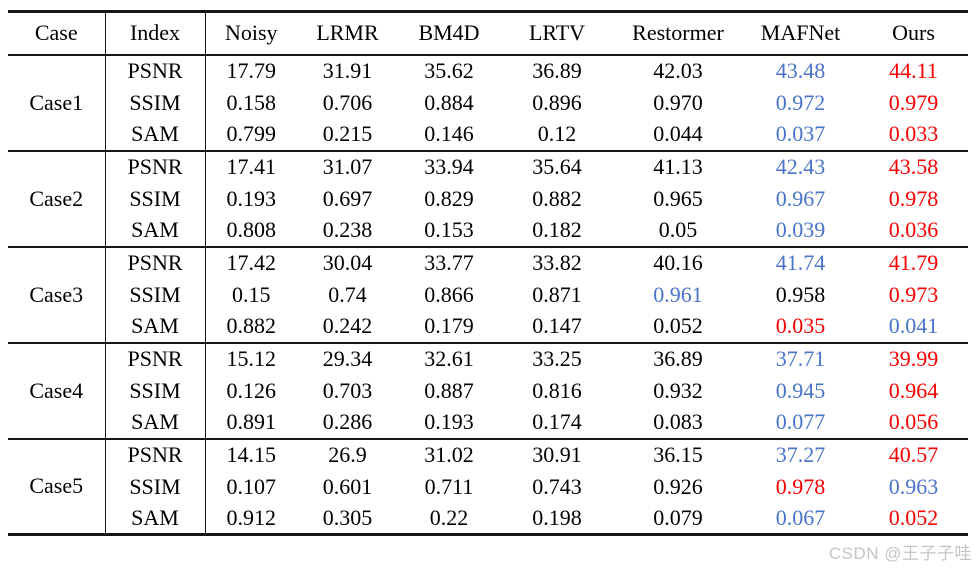 This screenshot has height=570, width=978. Describe the element at coordinates (557, 421) in the screenshot. I see `metric-value: 0.174` at that location.